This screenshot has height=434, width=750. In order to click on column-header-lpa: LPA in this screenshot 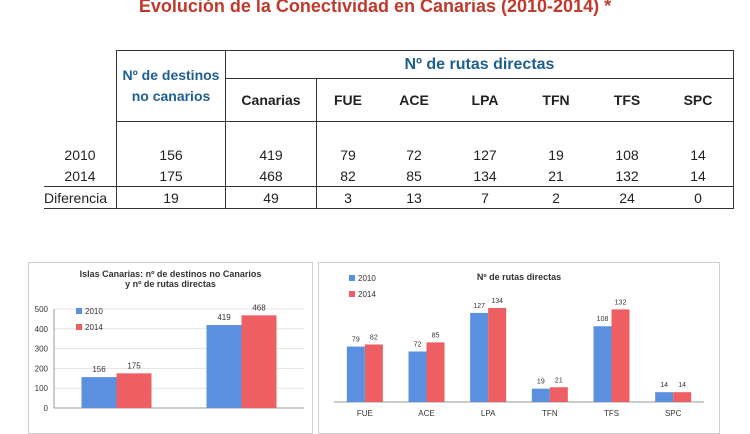, I will do `click(485, 100)`.